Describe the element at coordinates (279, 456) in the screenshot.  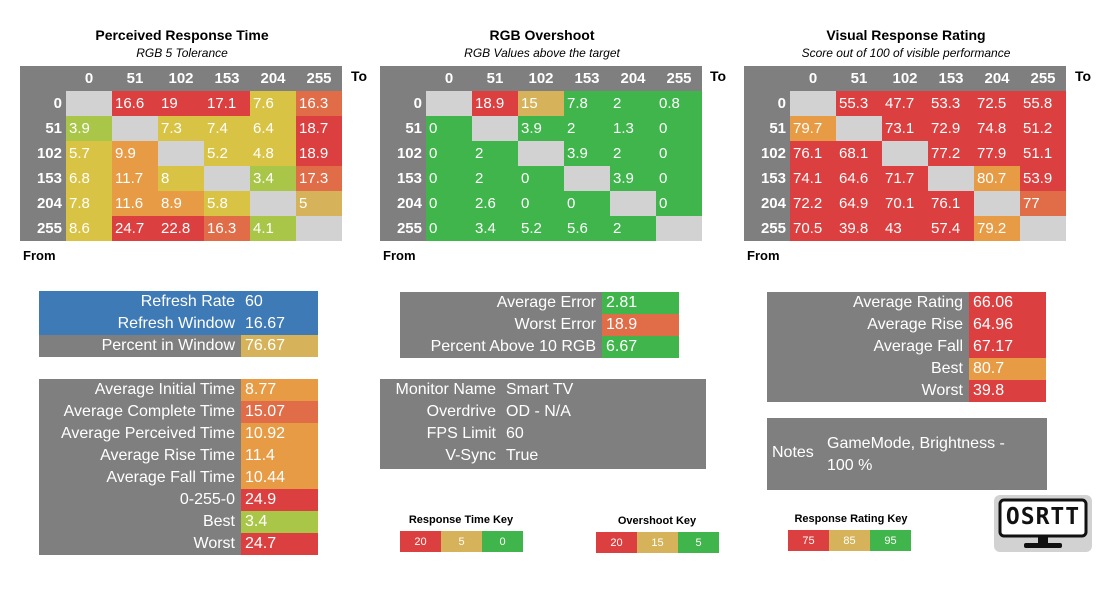
I see `stat-value: 11.4` at that location.